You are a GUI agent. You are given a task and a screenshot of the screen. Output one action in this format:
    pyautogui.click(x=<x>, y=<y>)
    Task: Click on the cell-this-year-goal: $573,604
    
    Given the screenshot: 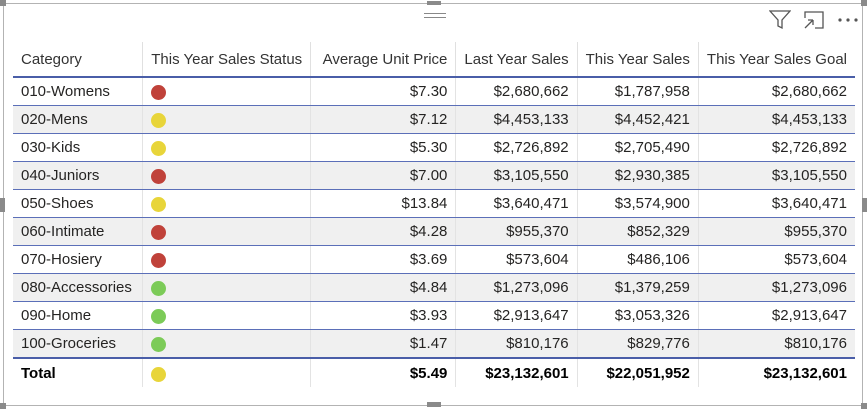 What is the action you would take?
    pyautogui.click(x=776, y=259)
    